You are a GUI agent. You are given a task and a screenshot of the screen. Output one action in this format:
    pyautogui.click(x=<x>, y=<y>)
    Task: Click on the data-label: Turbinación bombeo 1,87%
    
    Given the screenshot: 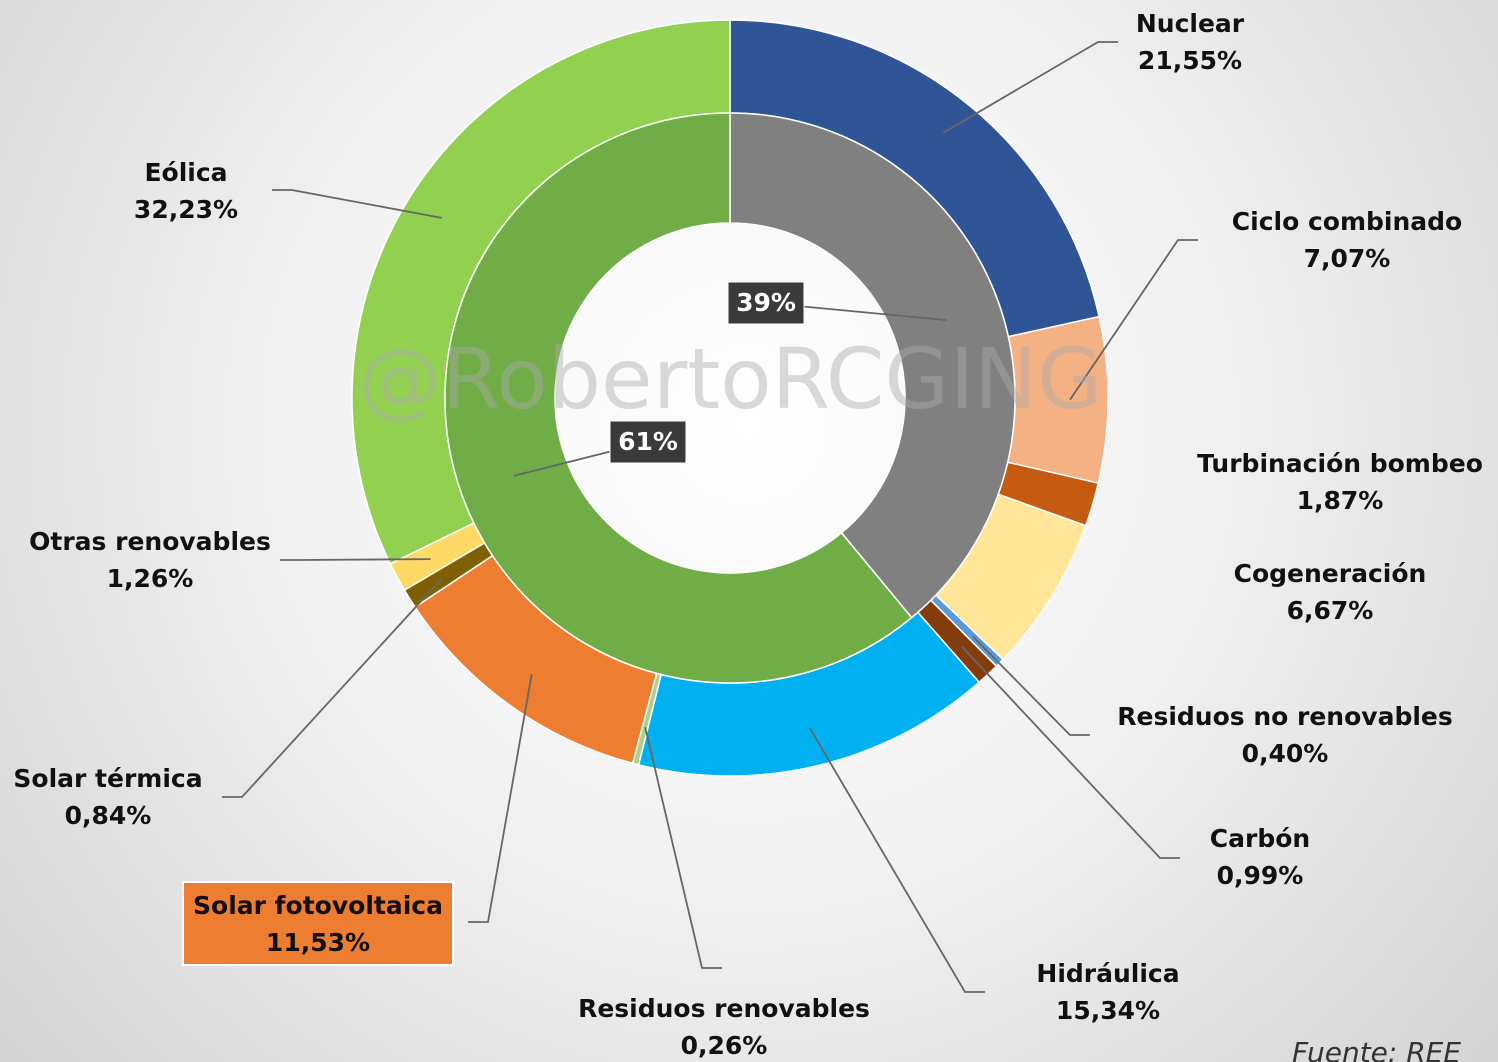 What is the action you would take?
    pyautogui.click(x=1340, y=482)
    